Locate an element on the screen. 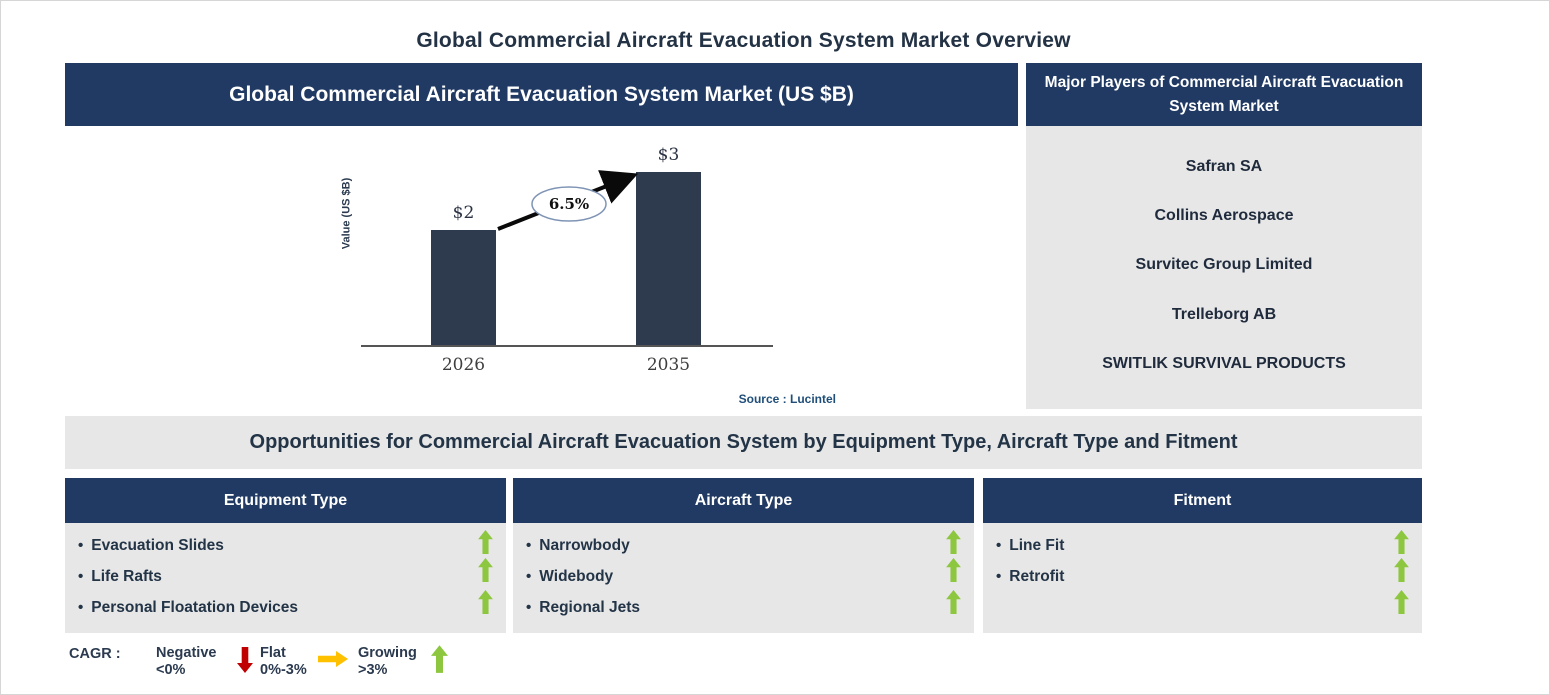 The width and height of the screenshot is (1550, 695). column-header: Fitment is located at coordinates (1202, 500).